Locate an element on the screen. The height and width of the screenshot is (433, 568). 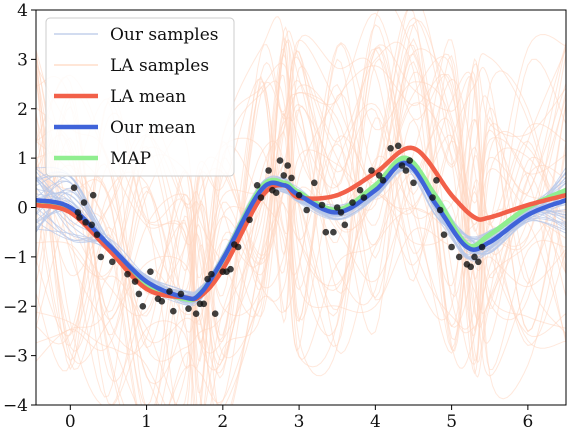
y-tick-label: −3 is located at coordinates (15, 357).